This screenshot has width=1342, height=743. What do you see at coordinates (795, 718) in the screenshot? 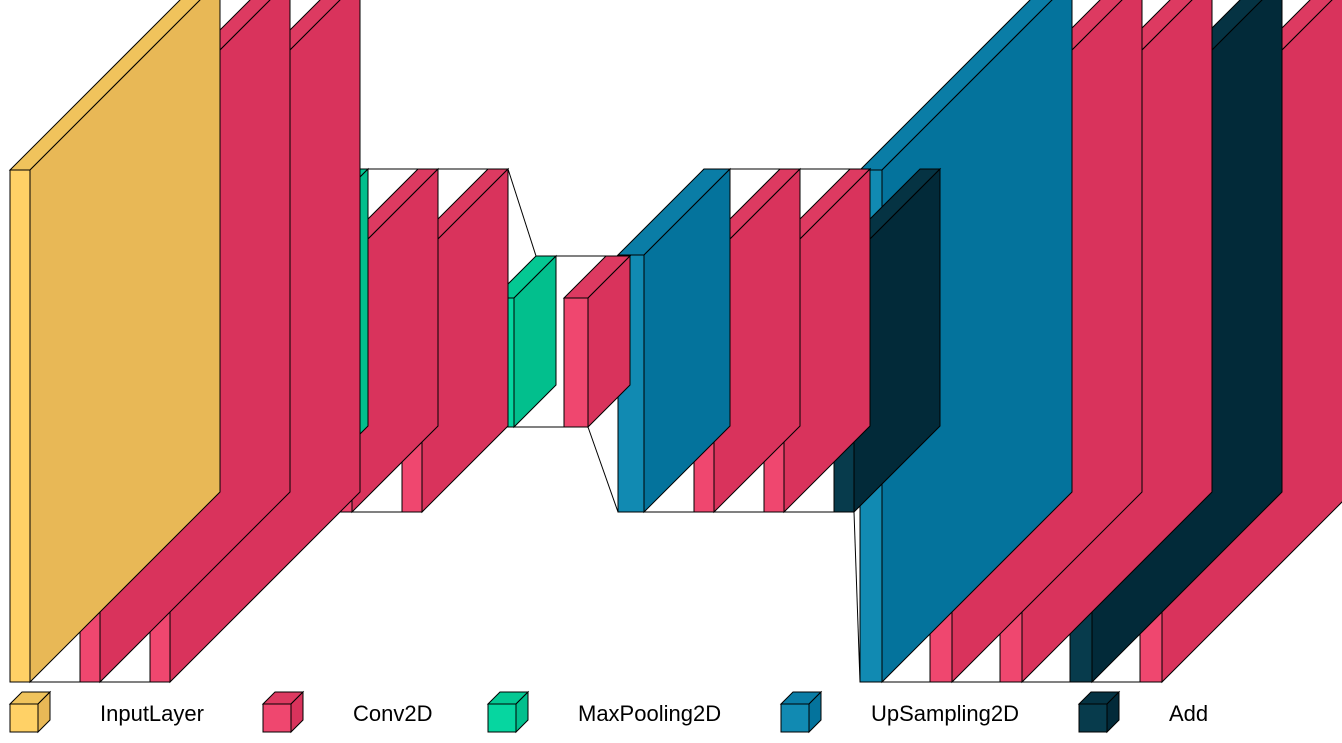
I see `swatch-upsample-front` at bounding box center [795, 718].